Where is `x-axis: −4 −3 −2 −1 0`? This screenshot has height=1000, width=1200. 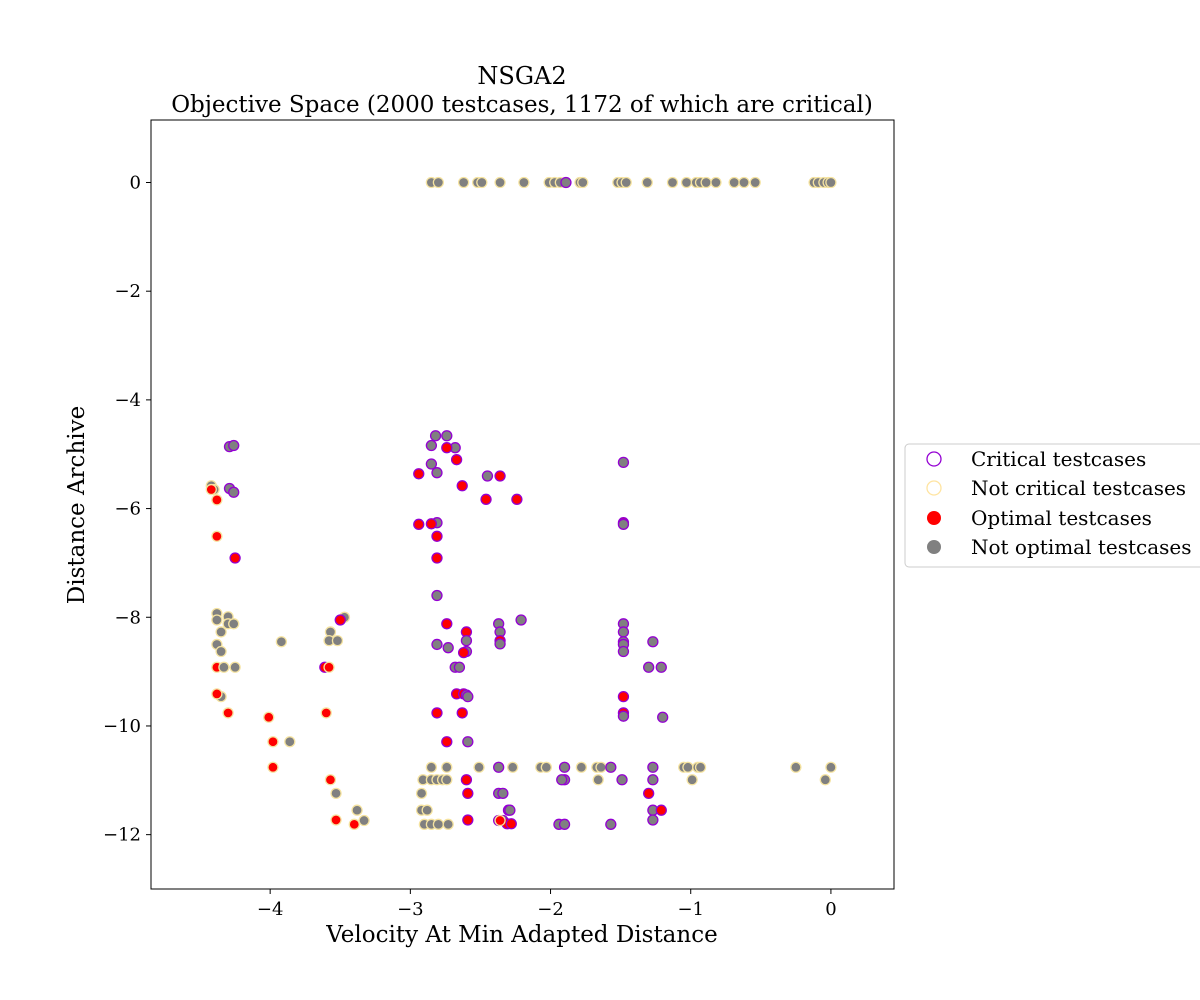
x-axis: −4 −3 −2 −1 0 is located at coordinates (547, 904).